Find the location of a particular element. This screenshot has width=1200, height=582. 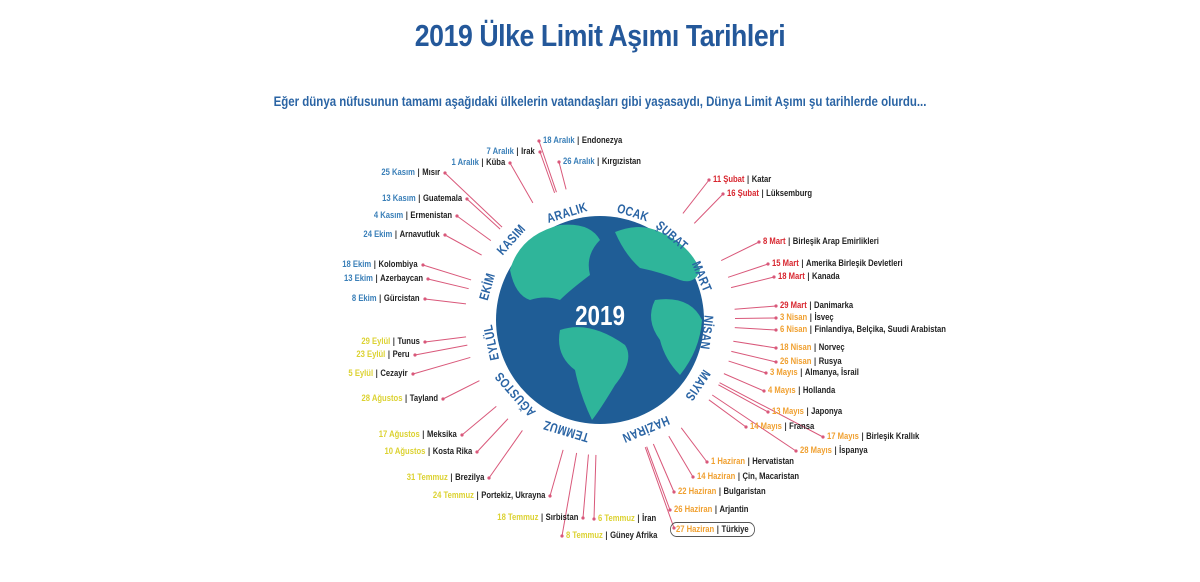

country-entry: 16 Şubat | Lüksemburg is located at coordinates (769, 193).